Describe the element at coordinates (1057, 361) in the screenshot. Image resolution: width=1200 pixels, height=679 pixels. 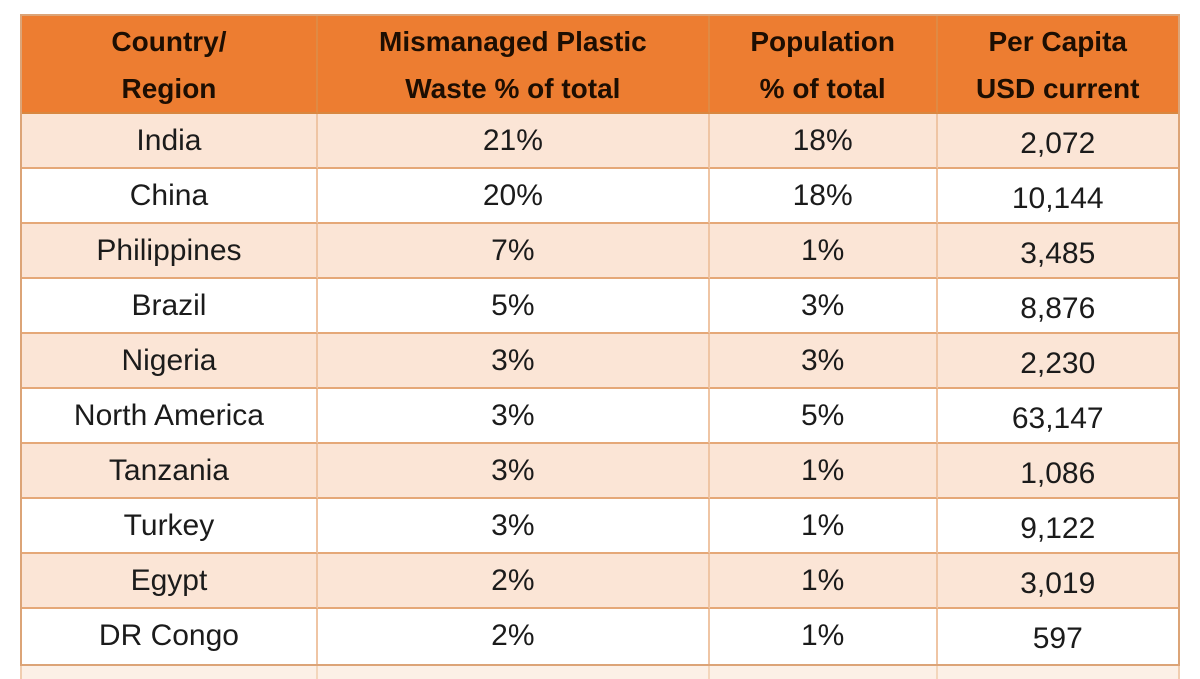
I see `cell-per-capita: 2,230` at that location.